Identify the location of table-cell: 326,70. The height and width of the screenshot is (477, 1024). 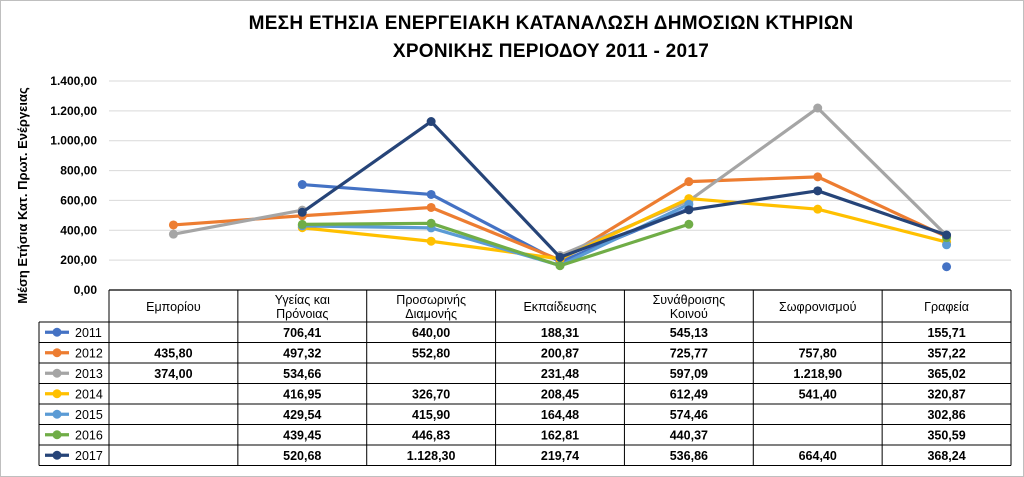
(431, 394).